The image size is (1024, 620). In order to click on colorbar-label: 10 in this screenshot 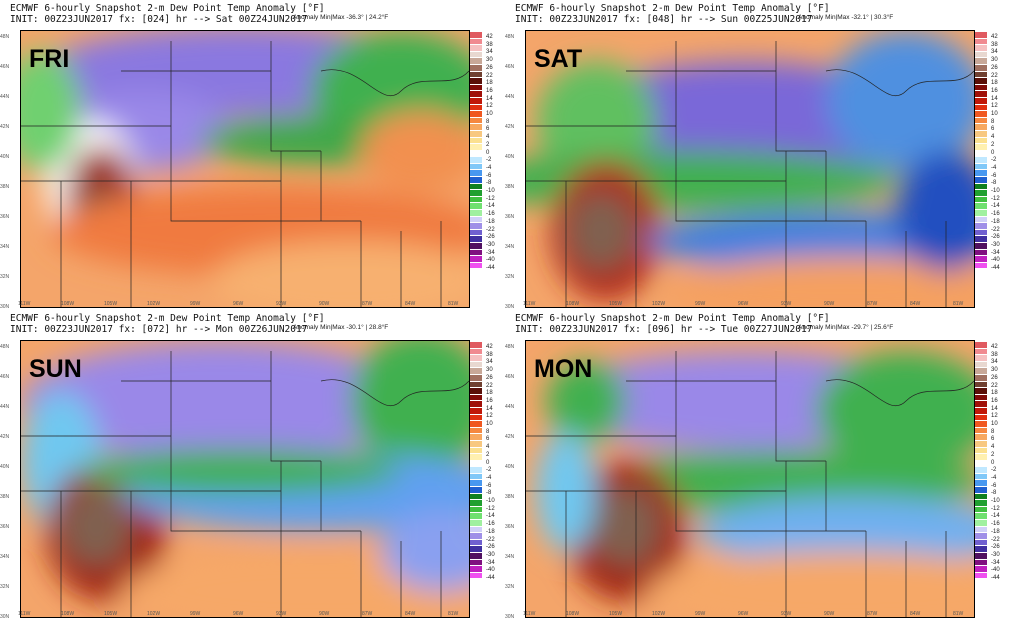, I will do `click(489, 424)`.